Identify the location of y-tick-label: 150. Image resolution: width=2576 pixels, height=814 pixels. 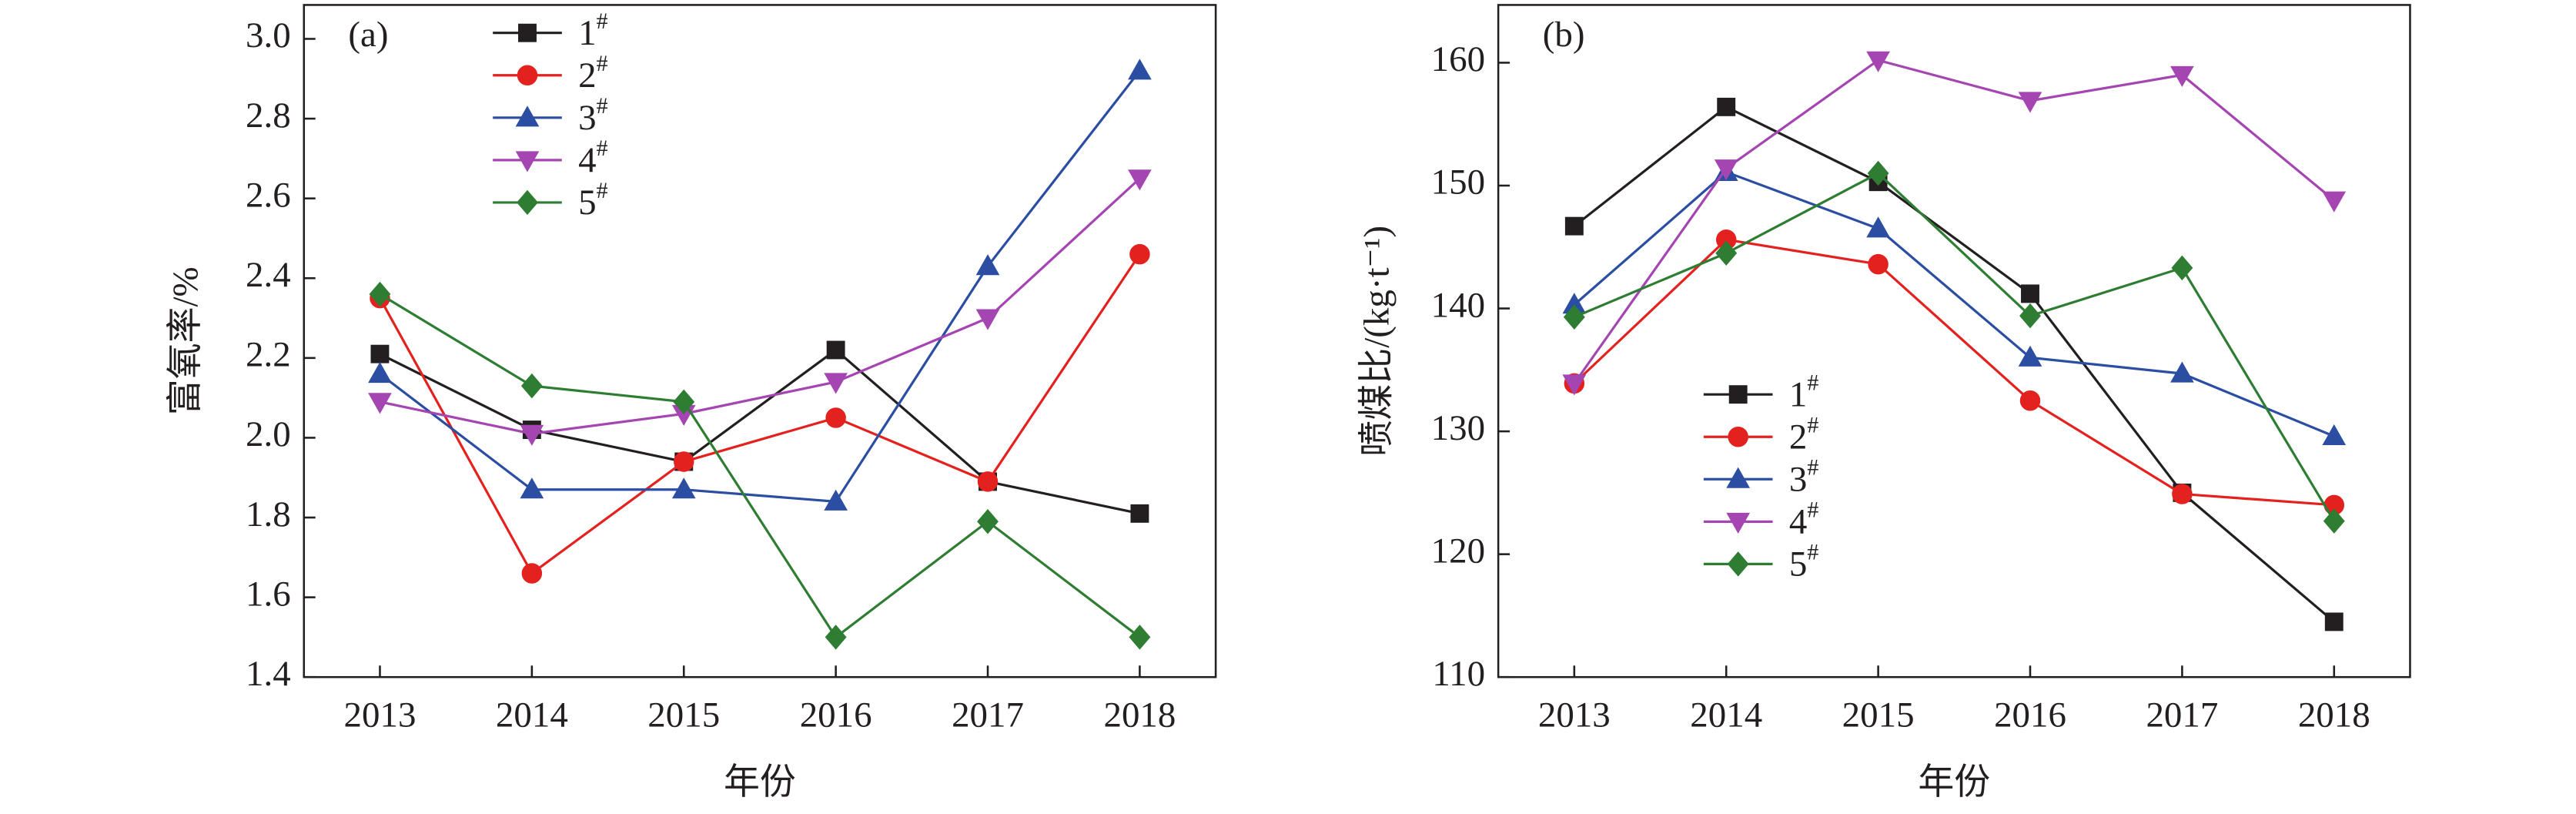
(1458, 182).